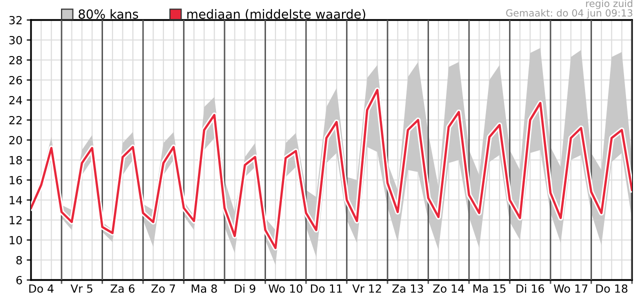  What do you see at coordinates (326, 288) in the screenshot?
I see `x-tick-label: Do 11` at bounding box center [326, 288].